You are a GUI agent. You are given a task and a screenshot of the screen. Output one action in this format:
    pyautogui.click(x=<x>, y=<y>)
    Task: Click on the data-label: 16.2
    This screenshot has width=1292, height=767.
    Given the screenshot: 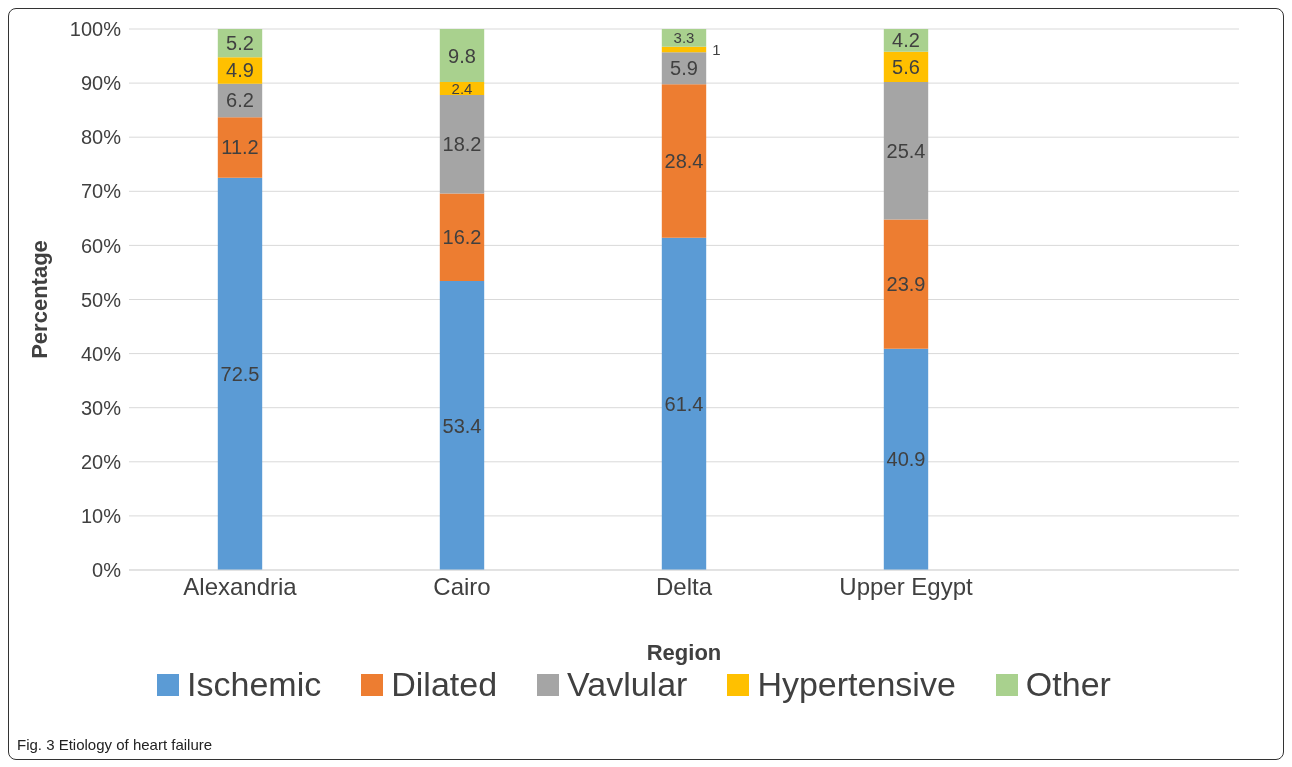 What is the action you would take?
    pyautogui.click(x=462, y=237)
    